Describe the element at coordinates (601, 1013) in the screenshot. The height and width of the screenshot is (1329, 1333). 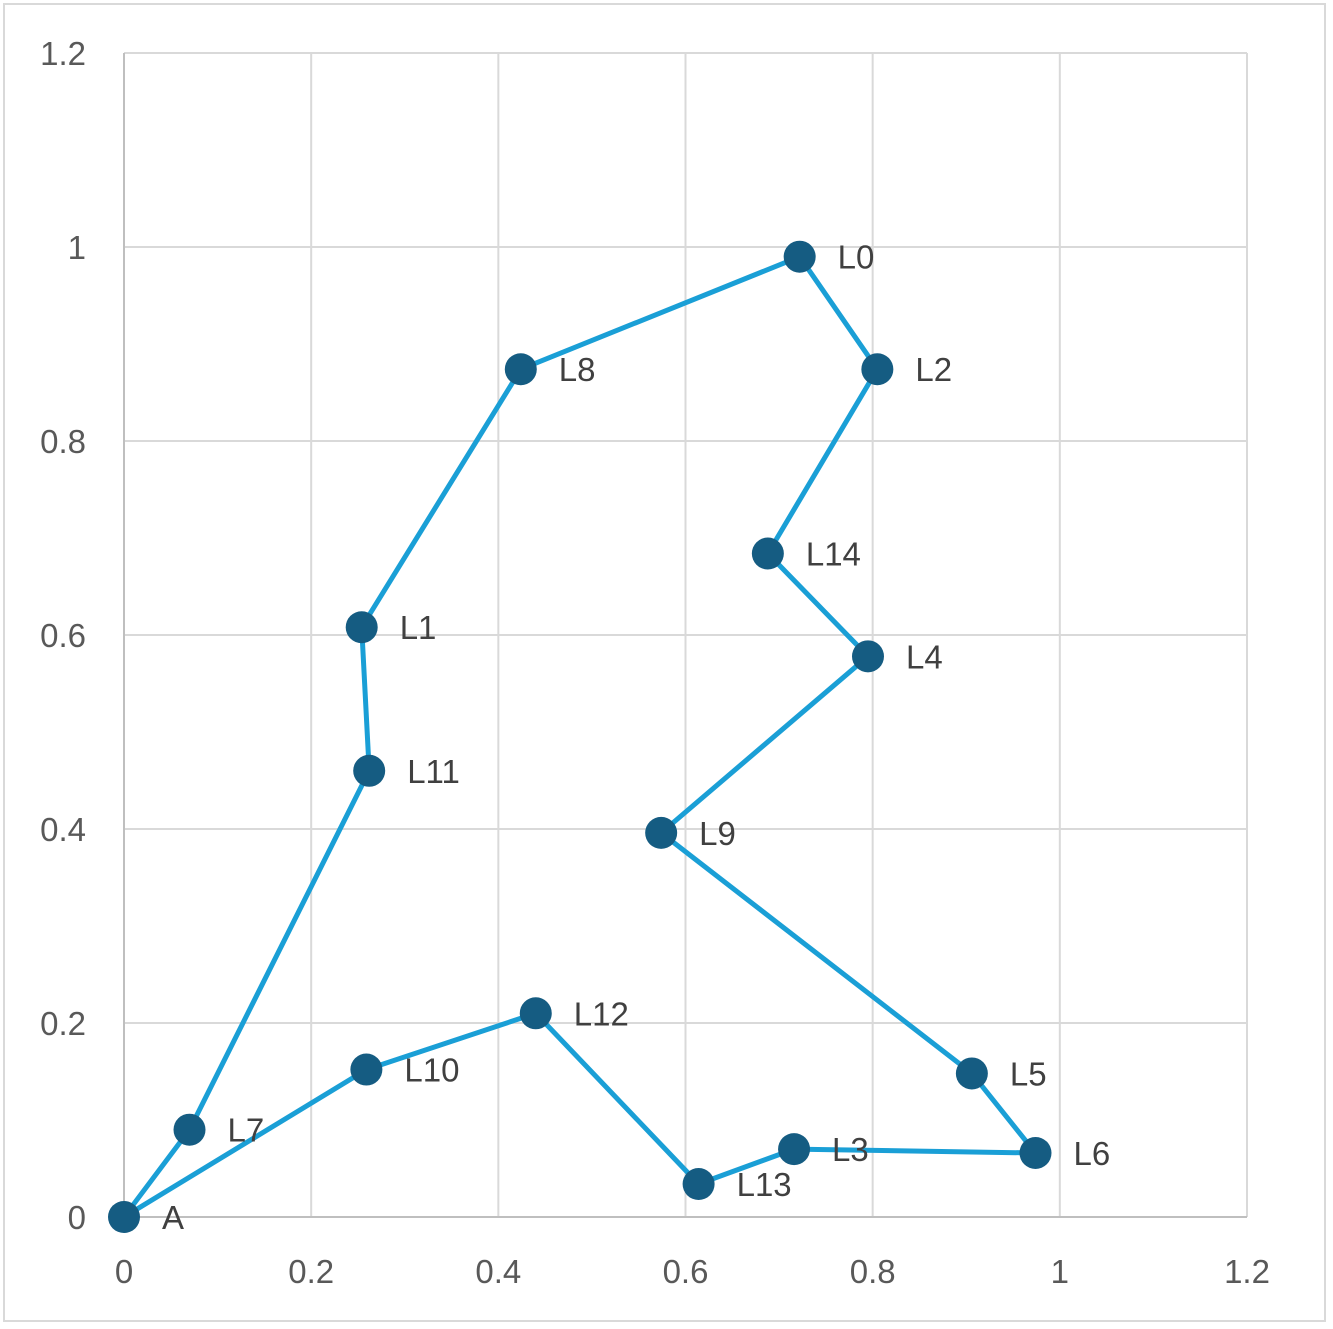
I see `point-label-l12: L12` at that location.